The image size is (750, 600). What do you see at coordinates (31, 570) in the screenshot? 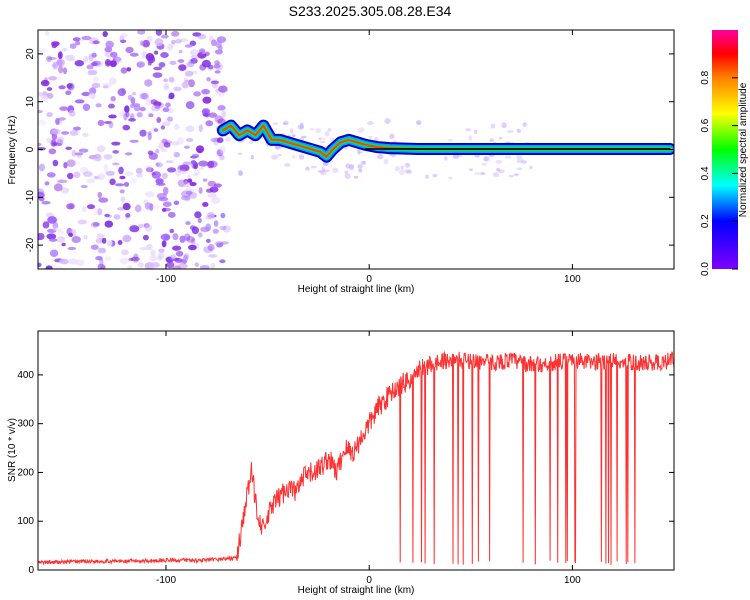
I see `y-tick-label: 0` at bounding box center [31, 570].